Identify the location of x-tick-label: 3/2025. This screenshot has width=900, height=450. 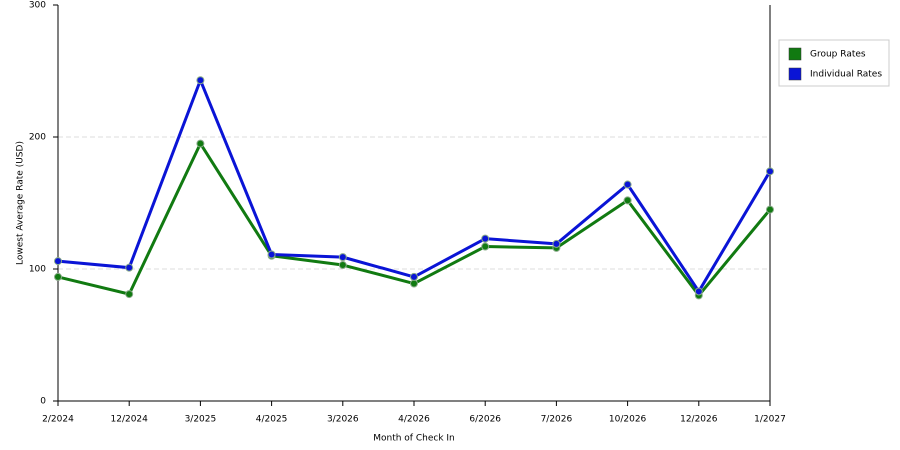
(201, 420).